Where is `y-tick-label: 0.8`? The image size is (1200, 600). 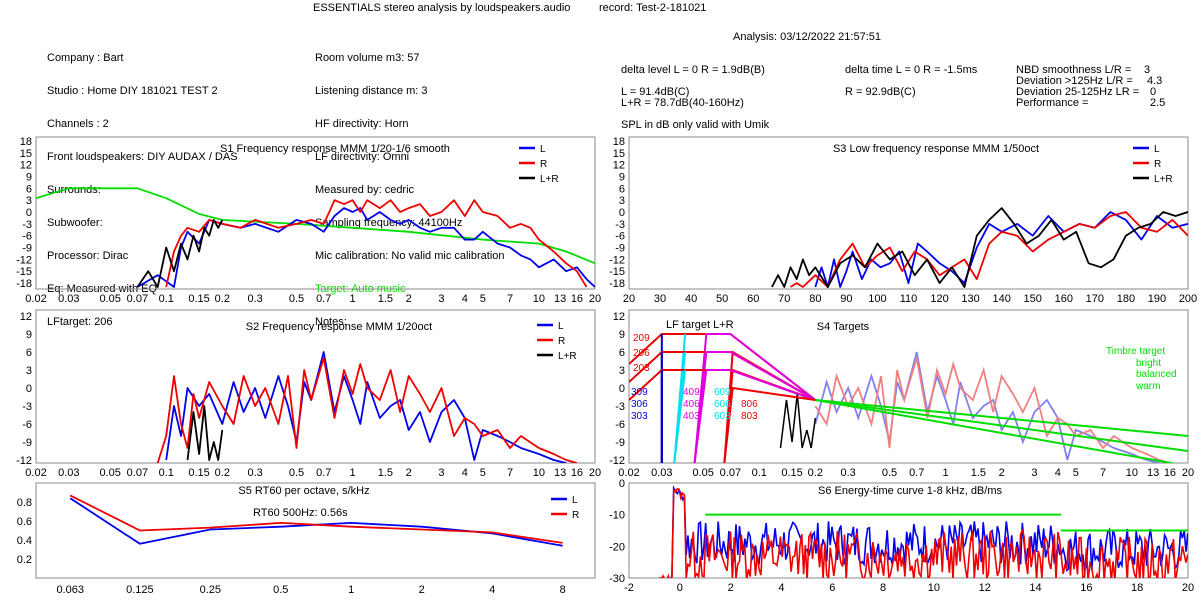 y-tick-label: 0.8 is located at coordinates (24, 503).